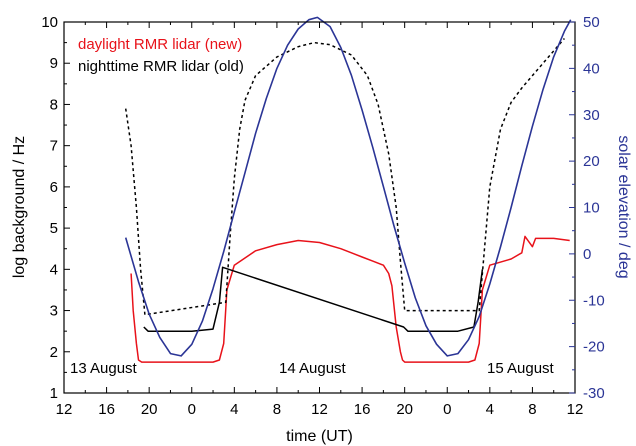 This screenshot has height=446, width=636. Describe the element at coordinates (54, 63) in the screenshot. I see `y-left-tick-label: 9` at that location.